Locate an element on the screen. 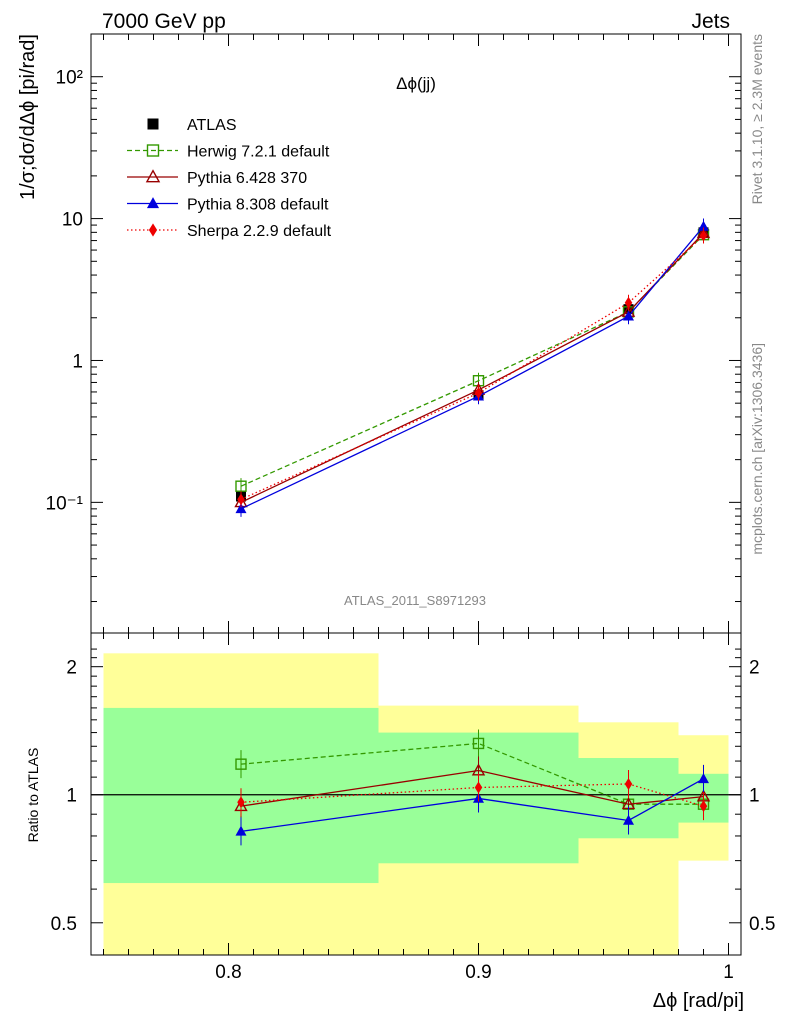 The image size is (786, 1024). y-tick-label: 10⁻¹ is located at coordinates (65, 503).